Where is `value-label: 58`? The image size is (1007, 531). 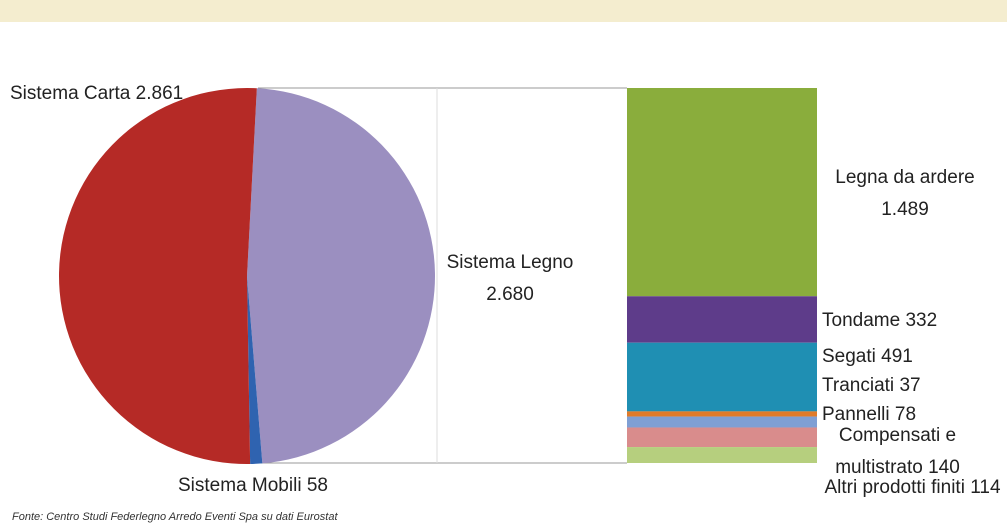 value-label: 58 is located at coordinates (317, 485).